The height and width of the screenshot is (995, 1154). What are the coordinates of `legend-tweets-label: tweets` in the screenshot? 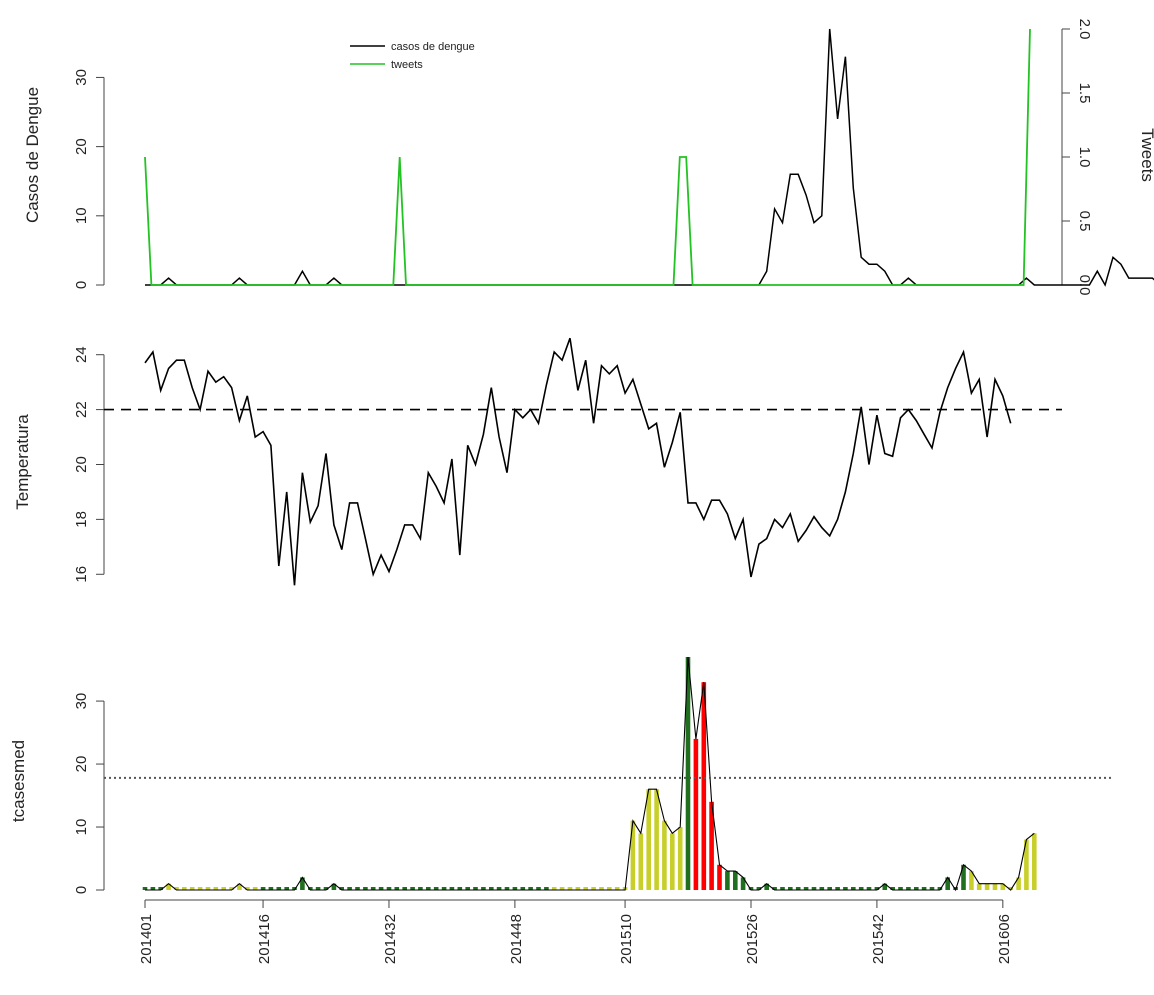 It's located at (407, 65).